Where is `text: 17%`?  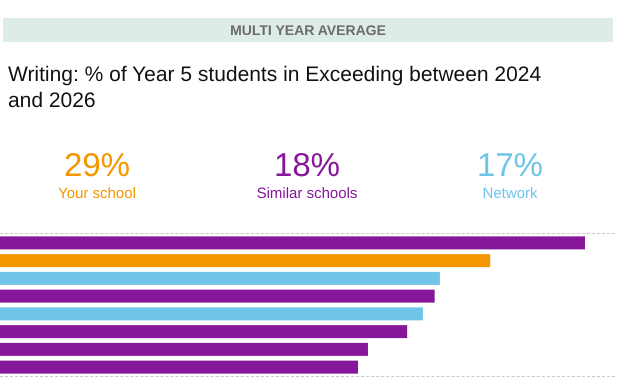 text: 17% is located at coordinates (510, 165).